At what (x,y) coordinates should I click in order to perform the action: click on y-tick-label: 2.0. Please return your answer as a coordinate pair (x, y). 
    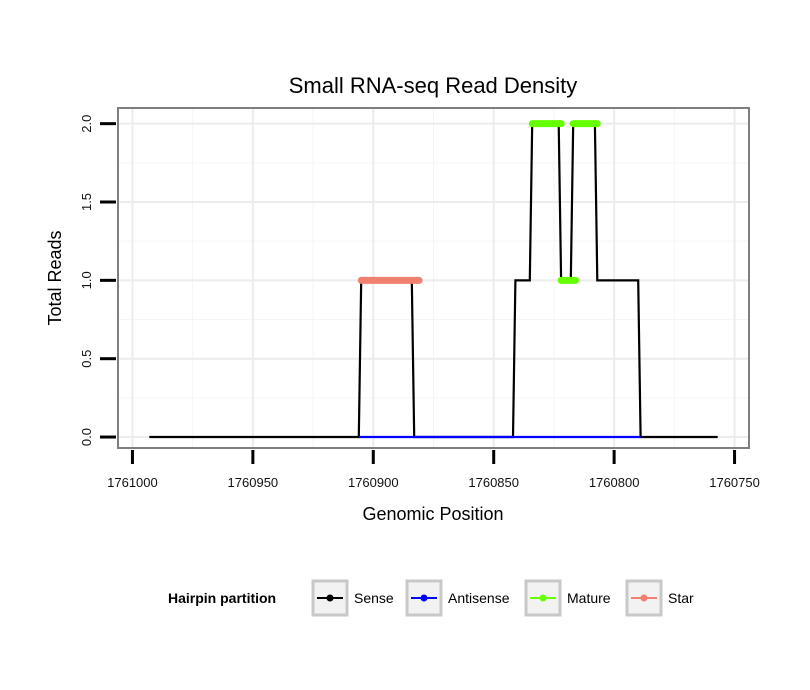
    Looking at the image, I should click on (86, 124).